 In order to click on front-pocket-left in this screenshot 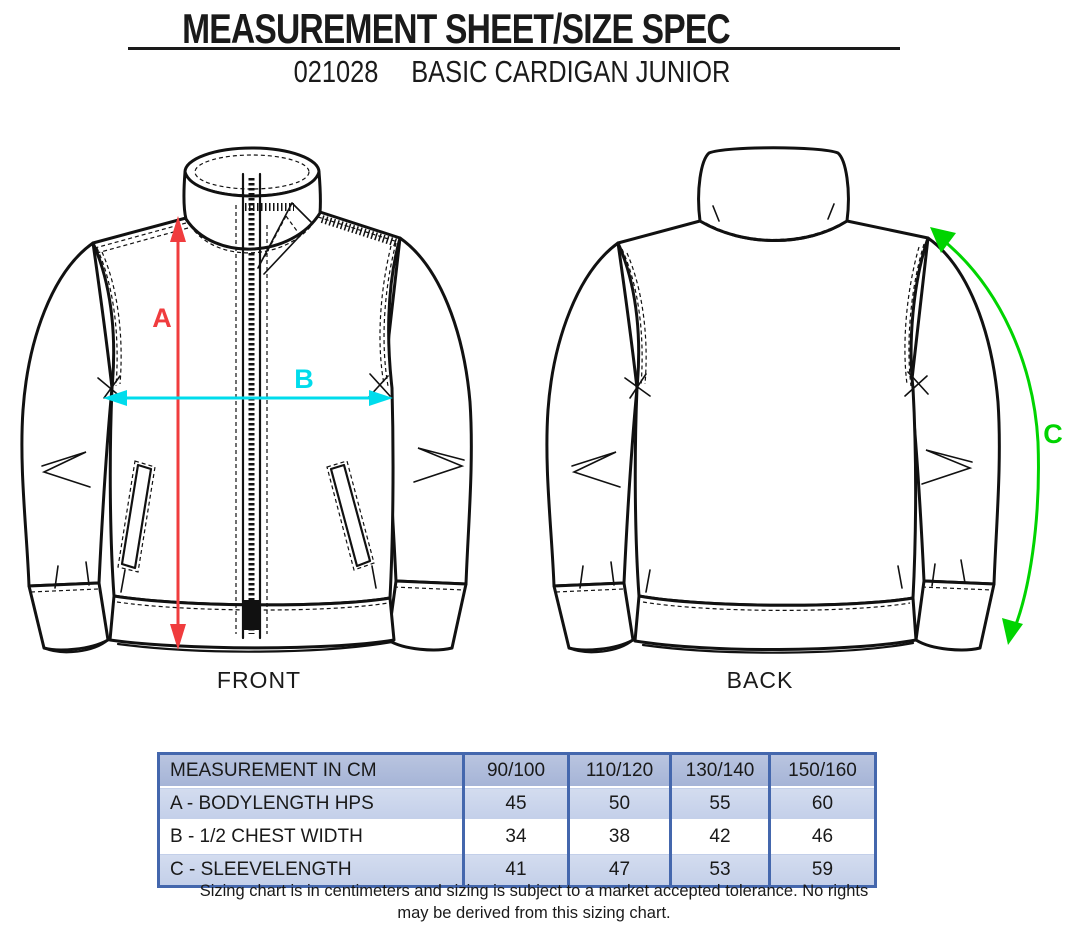, I will do `click(136, 516)`.